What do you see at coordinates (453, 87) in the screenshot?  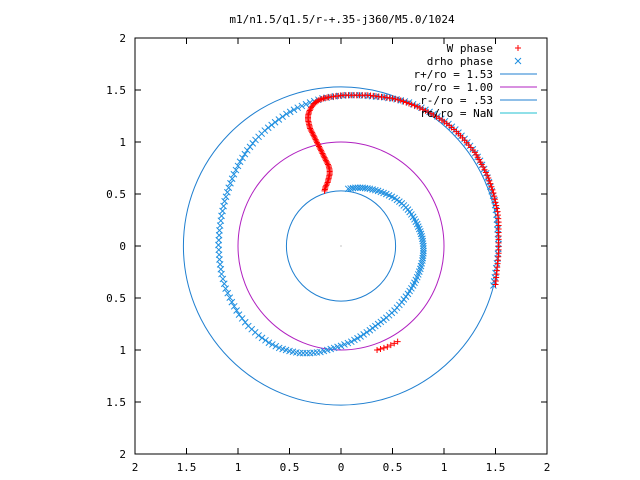 I see `legend-label: ro/ro = 1.00` at bounding box center [453, 87].